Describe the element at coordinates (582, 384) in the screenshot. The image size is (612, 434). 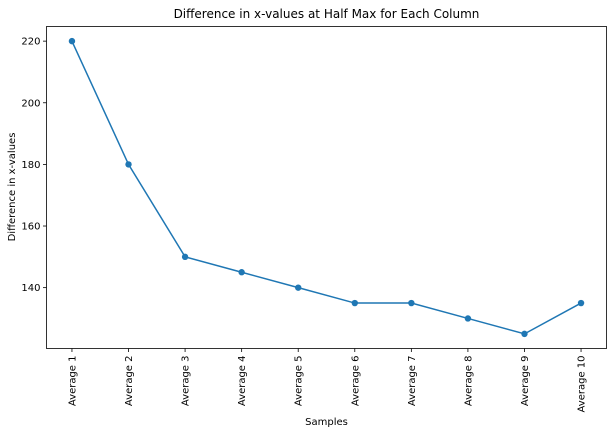
I see `x-tick-label: Average 10` at that location.